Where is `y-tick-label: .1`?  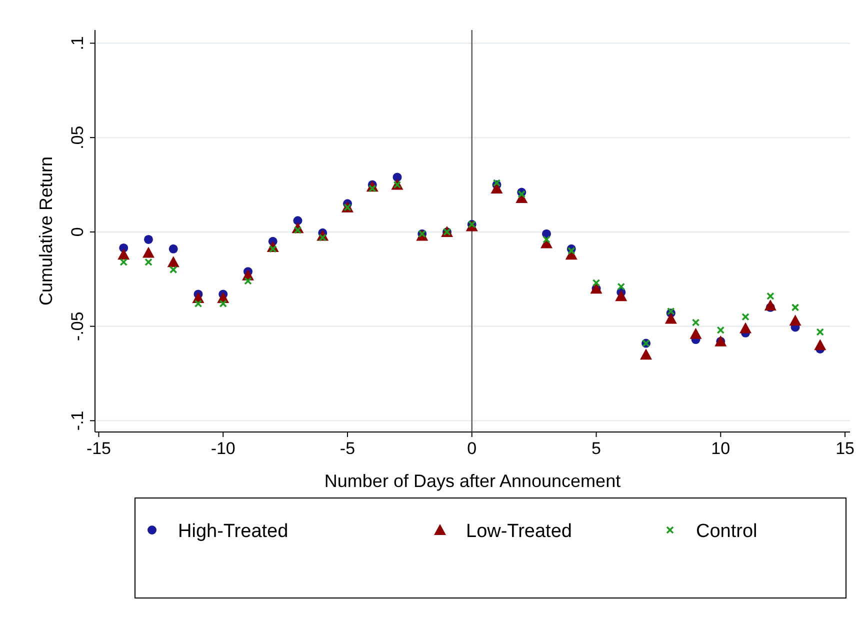 y-tick-label: .1 is located at coordinates (77, 43).